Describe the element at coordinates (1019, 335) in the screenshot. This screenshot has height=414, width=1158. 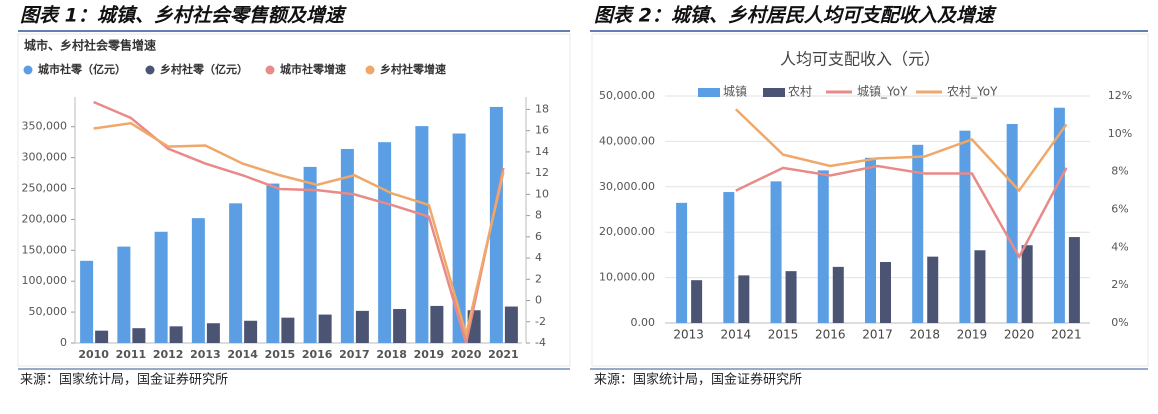
I see `x-tick-label: 2020` at that location.